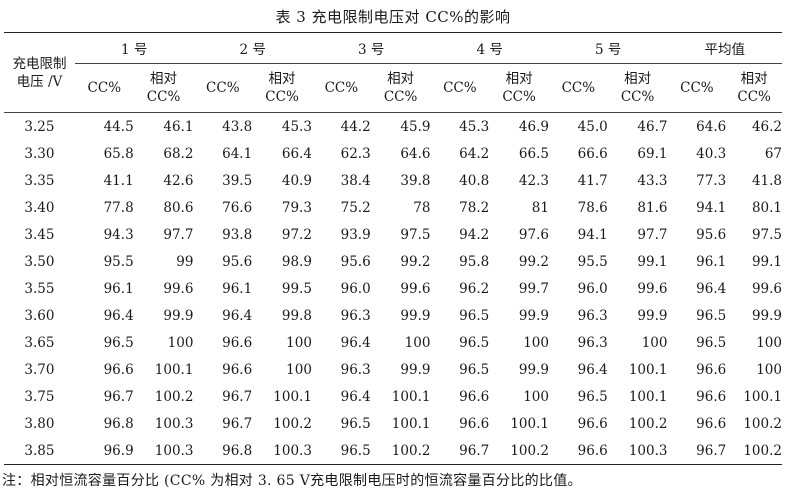  I want to click on voltage-cell: 3.45, so click(39, 234).